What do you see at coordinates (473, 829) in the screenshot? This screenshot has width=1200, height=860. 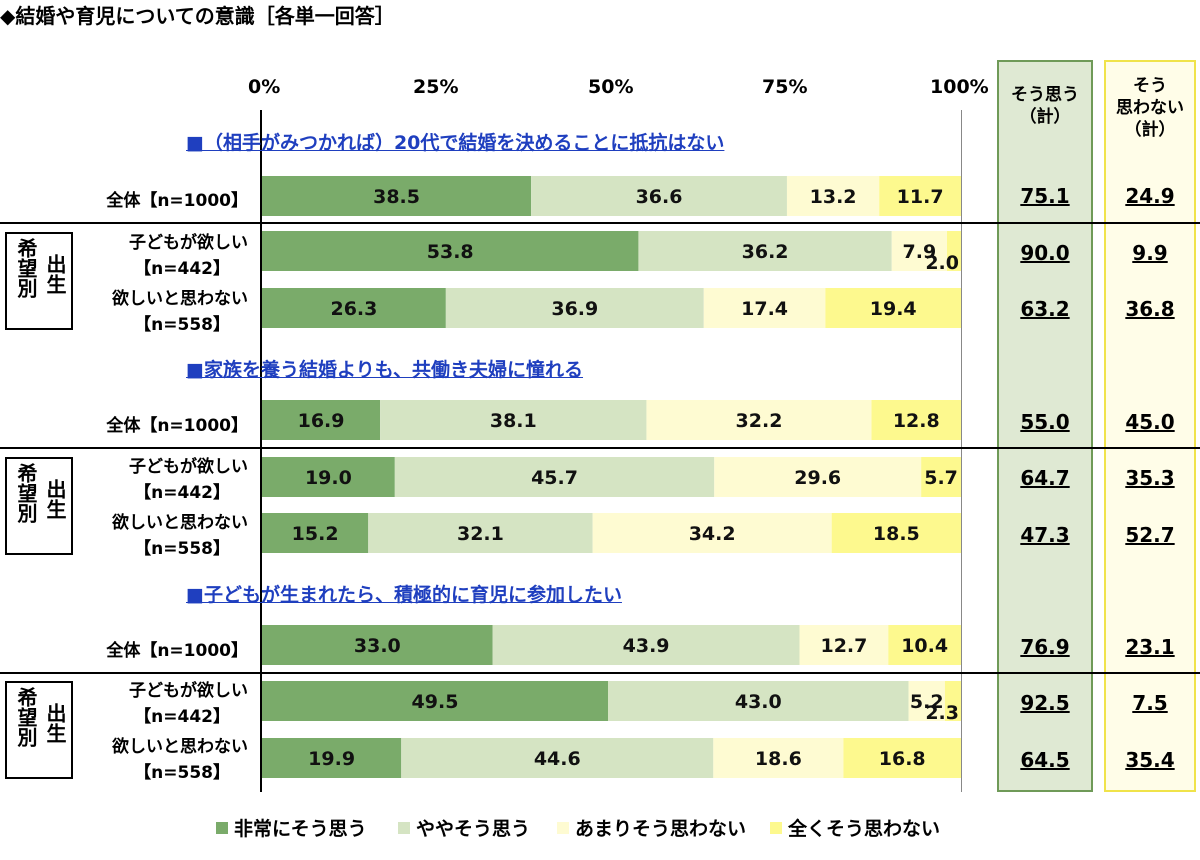 I see `legend-label: ややそう思う` at bounding box center [473, 829].